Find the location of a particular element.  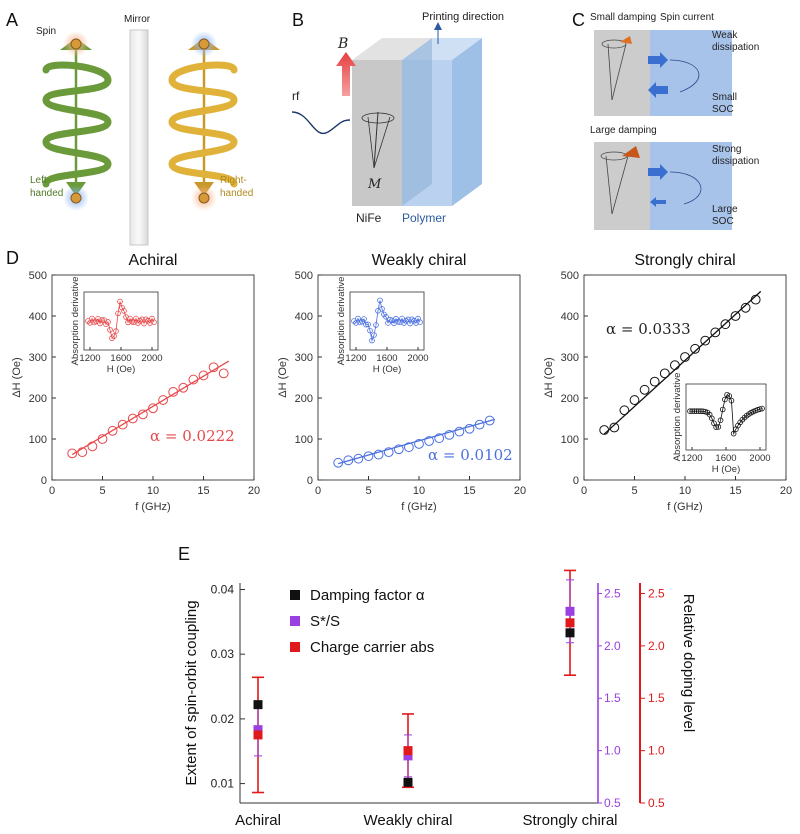

right-axis-title: Relative doping level is located at coordinates (688, 663).